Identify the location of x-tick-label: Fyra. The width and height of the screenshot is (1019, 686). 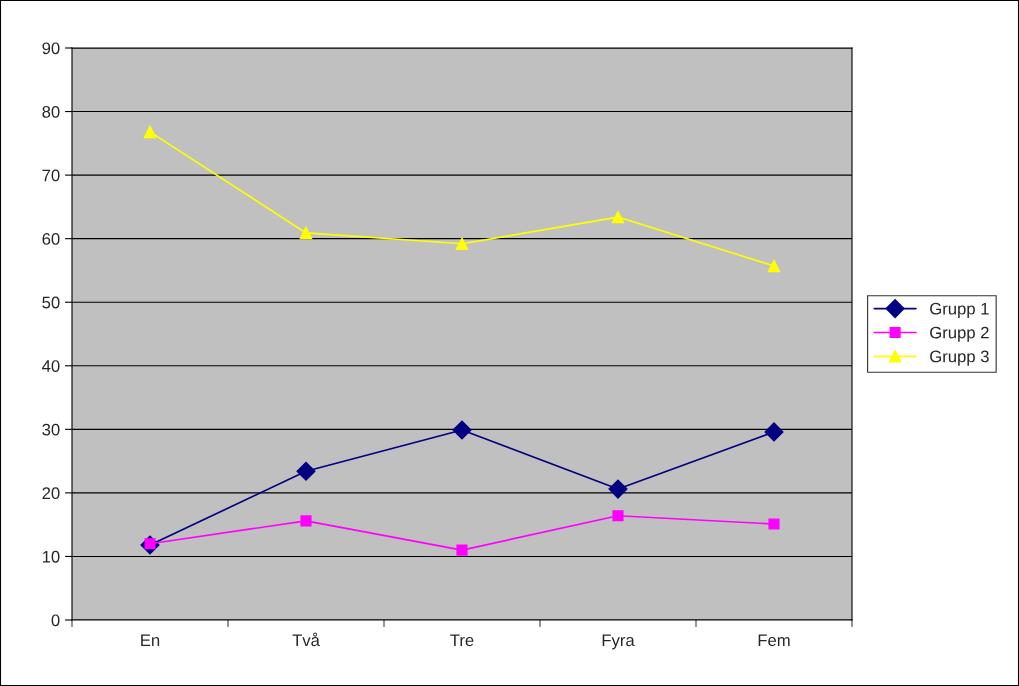
(618, 642).